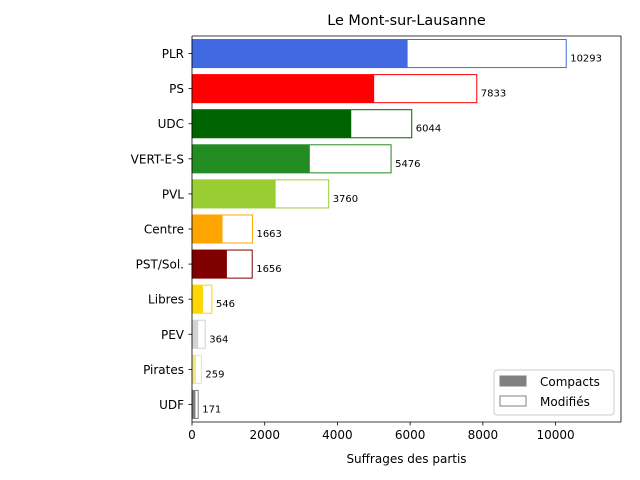  Describe the element at coordinates (166, 300) in the screenshot. I see `y-tick-label: Libres` at that location.